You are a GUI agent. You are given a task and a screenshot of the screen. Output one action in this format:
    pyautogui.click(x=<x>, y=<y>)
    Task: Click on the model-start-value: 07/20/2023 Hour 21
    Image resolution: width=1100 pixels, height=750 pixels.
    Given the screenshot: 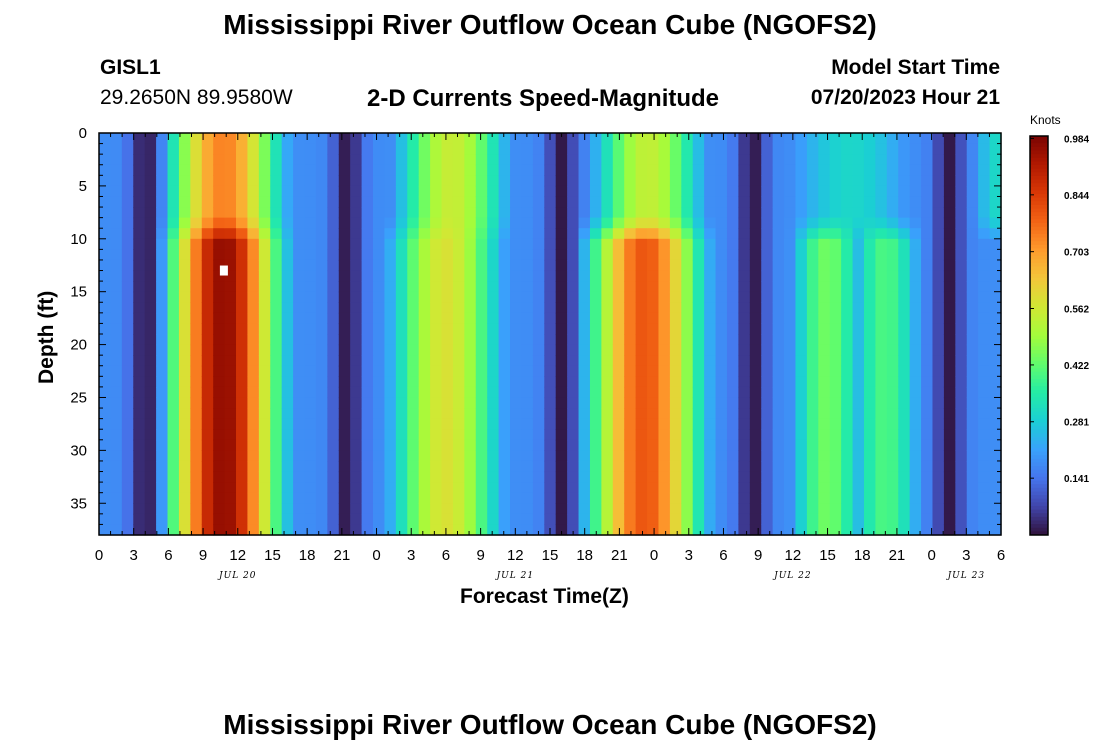 What is the action you would take?
    pyautogui.click(x=905, y=97)
    